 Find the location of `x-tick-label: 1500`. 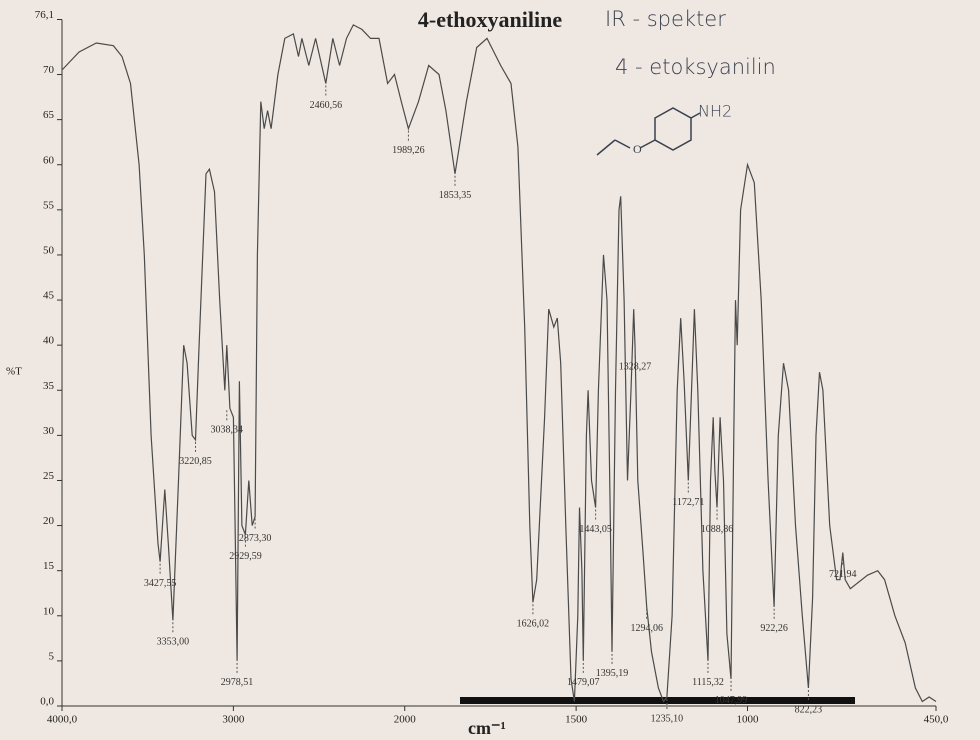

x-tick-label: 1500 is located at coordinates (576, 720).